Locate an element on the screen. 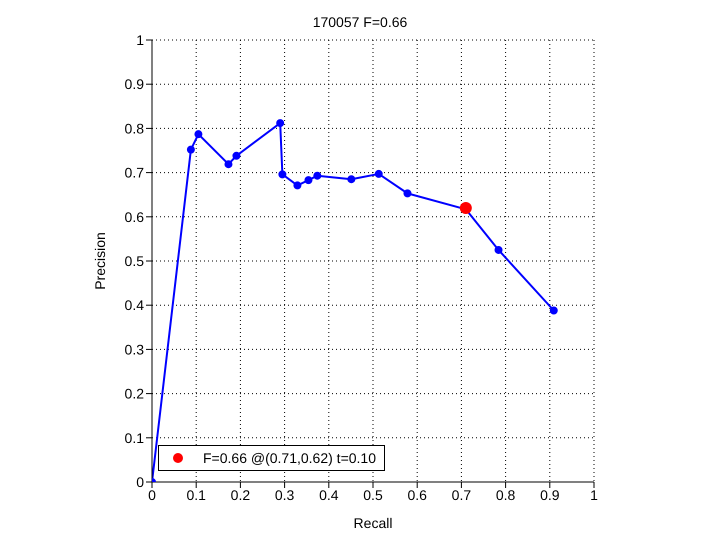 This screenshot has height=540, width=720. x-tick-label: 0.6 is located at coordinates (417, 494).